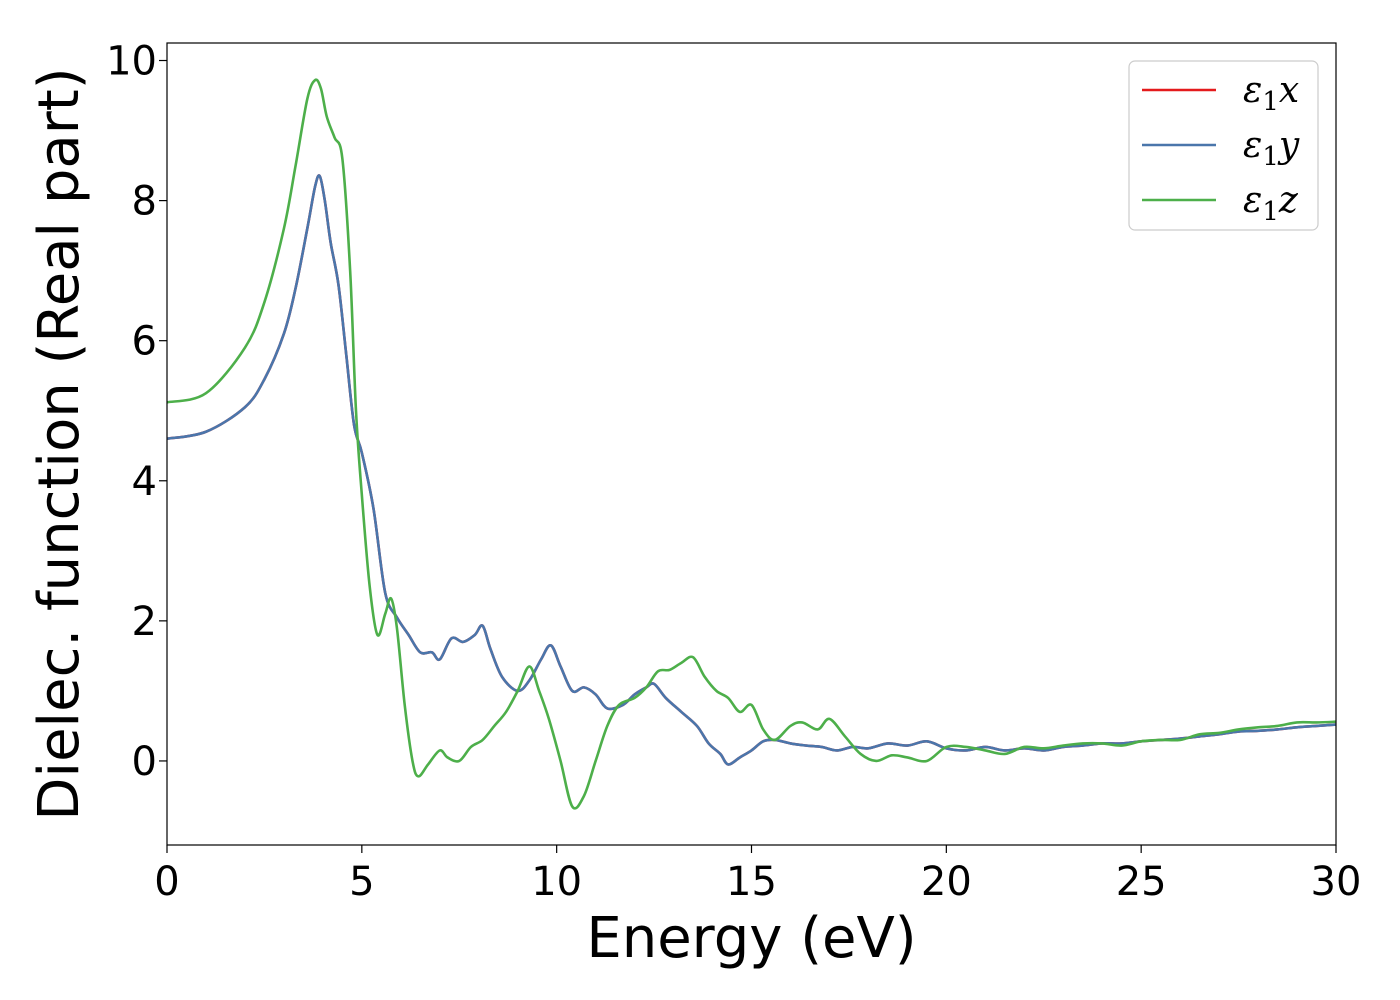 The width and height of the screenshot is (1400, 1000). Describe the element at coordinates (946, 882) in the screenshot. I see `x-tick-label: 20` at that location.